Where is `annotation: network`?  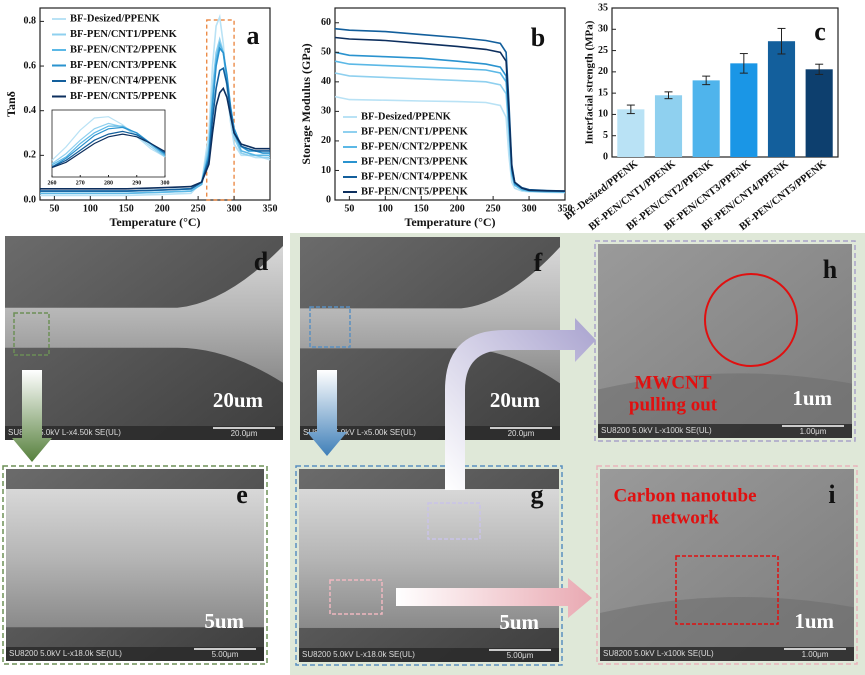
annotation: network is located at coordinates (685, 517).